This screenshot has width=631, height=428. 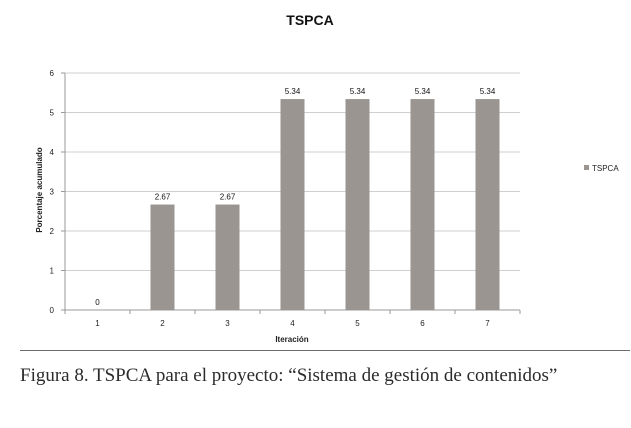 I want to click on x-axis-title: Iteración, so click(x=291, y=339).